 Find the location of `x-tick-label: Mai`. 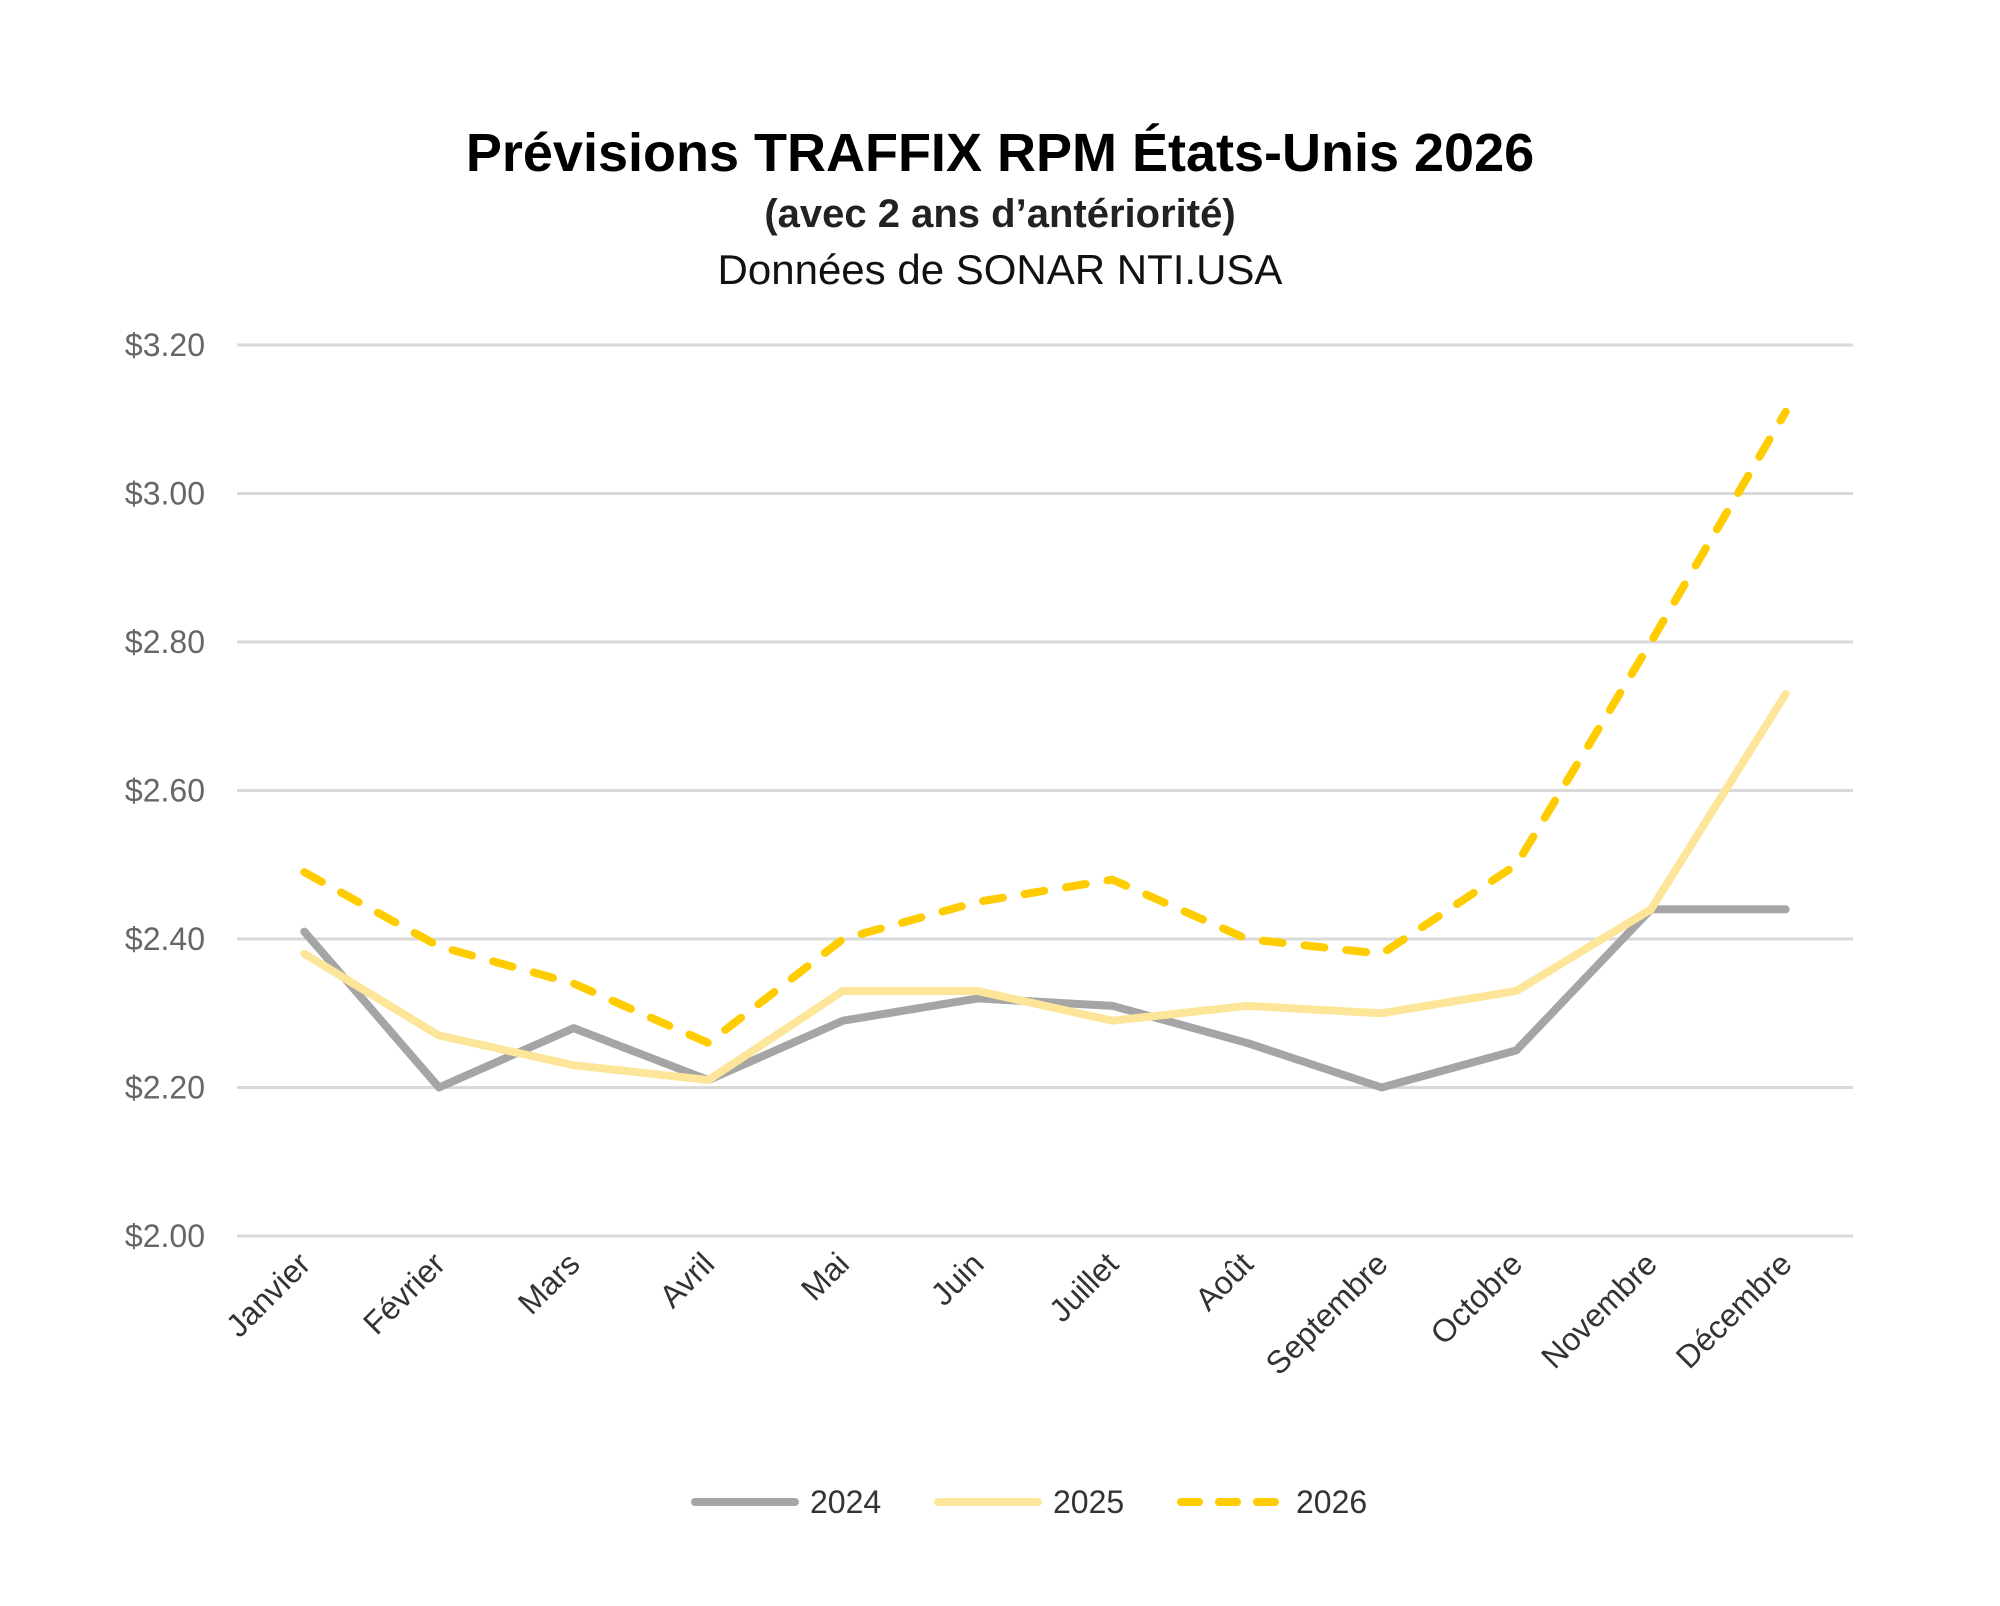

x-tick-label: Mai is located at coordinates (825, 1276).